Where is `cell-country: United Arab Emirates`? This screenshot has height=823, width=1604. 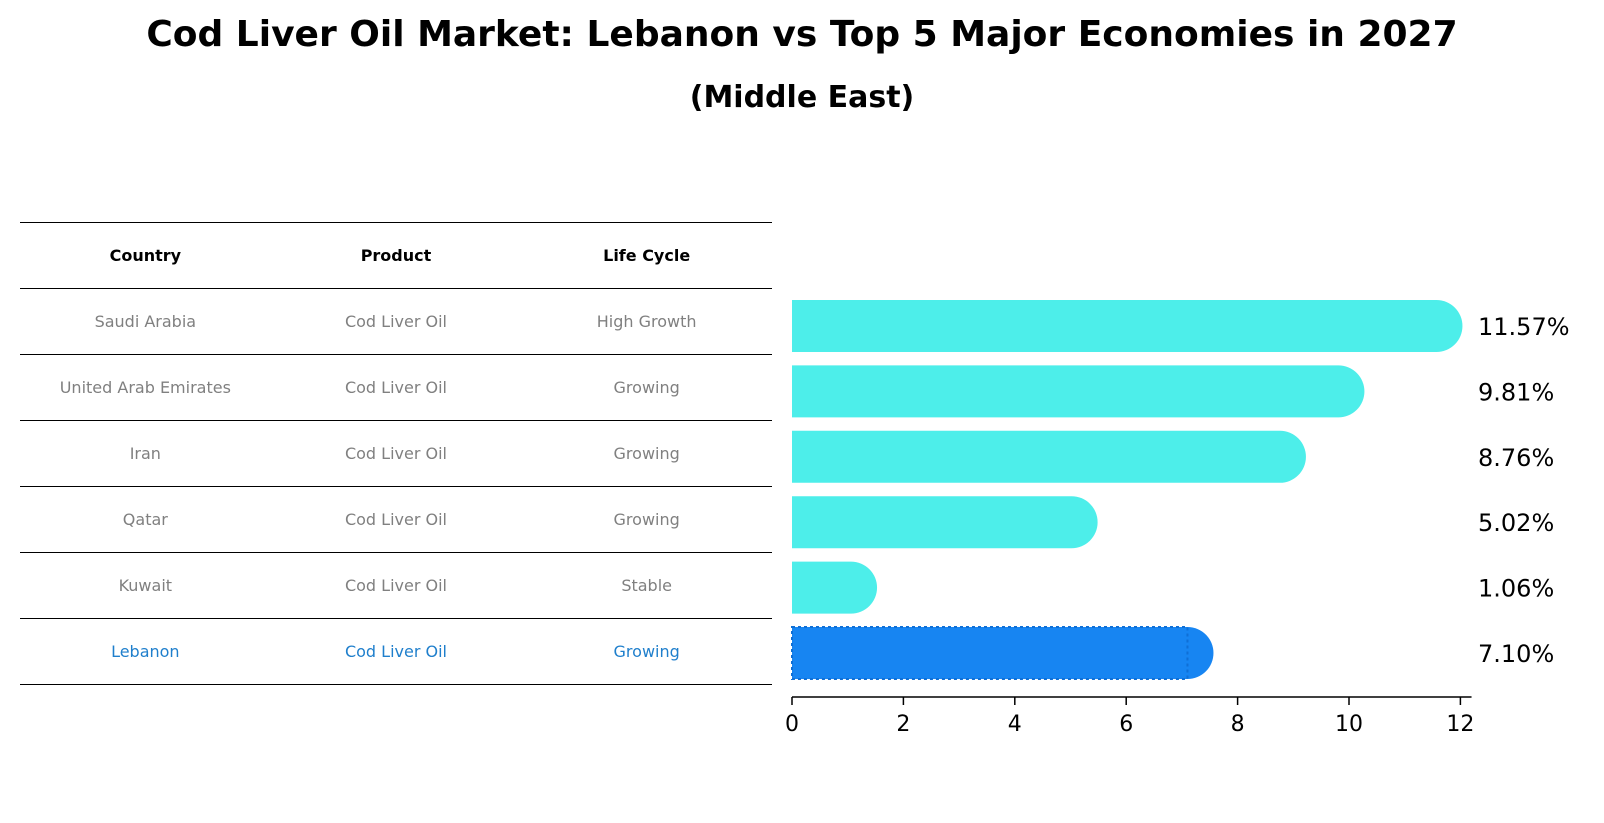
cell-country: United Arab Emirates is located at coordinates (145, 387).